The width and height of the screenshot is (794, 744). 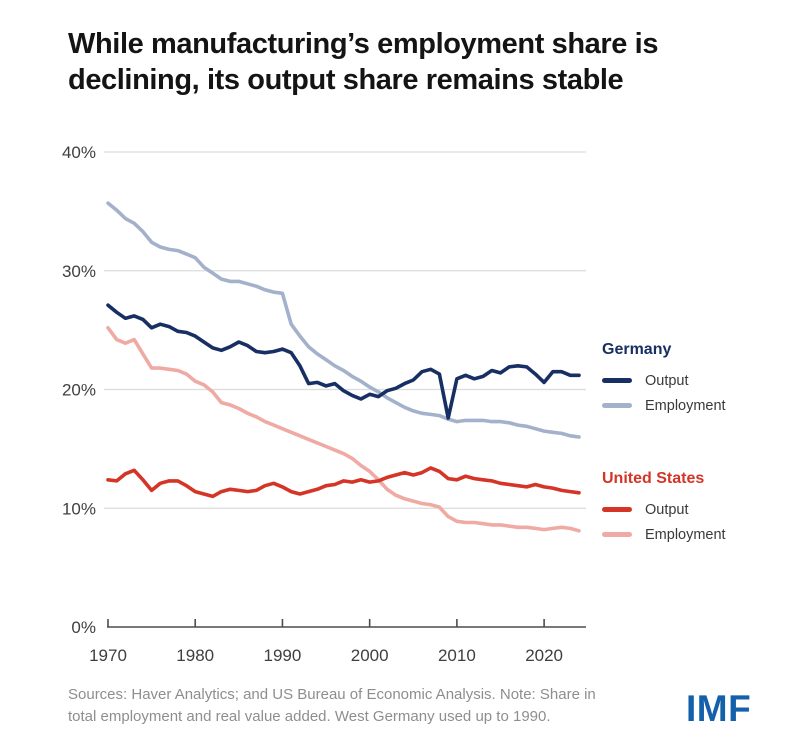 What do you see at coordinates (653, 478) in the screenshot?
I see `legend-us-header: United States` at bounding box center [653, 478].